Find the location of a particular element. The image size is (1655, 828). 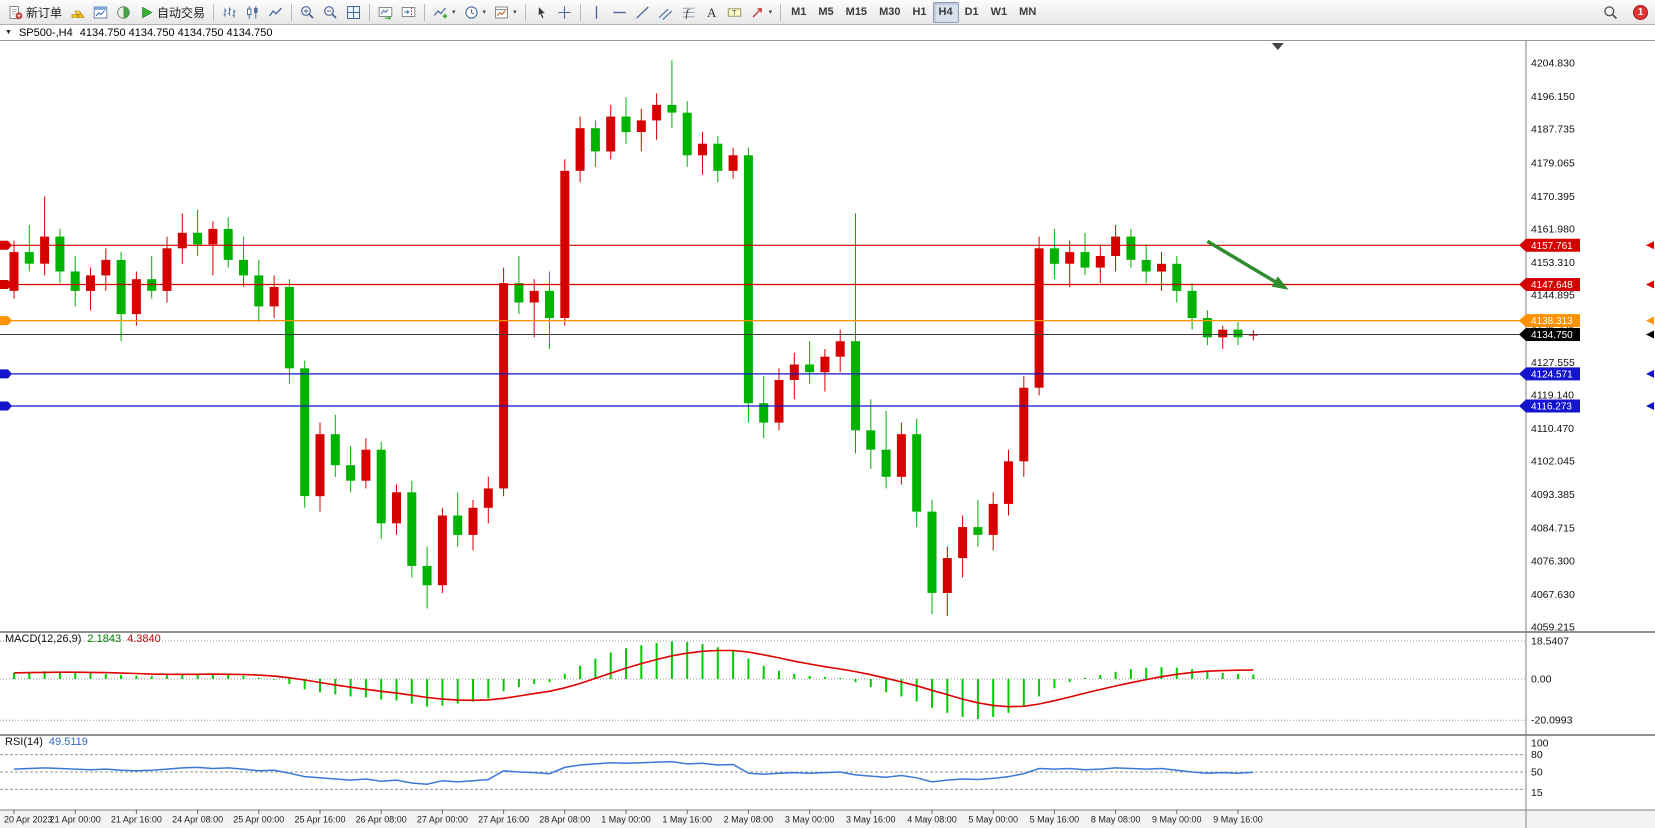

tf-m1-label: M1 is located at coordinates (799, 12).